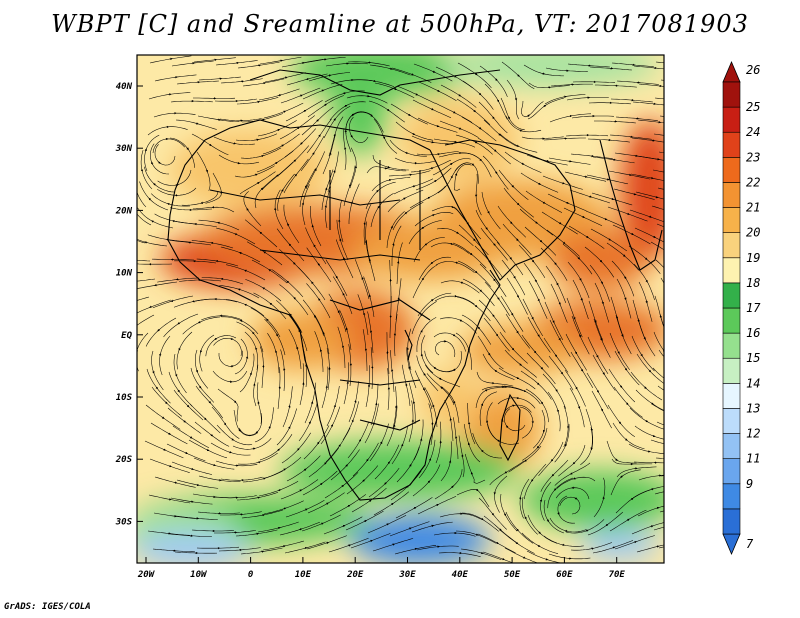 The height and width of the screenshot is (618, 800). What do you see at coordinates (753, 70) in the screenshot?
I see `colorbar-label: 26` at bounding box center [753, 70].